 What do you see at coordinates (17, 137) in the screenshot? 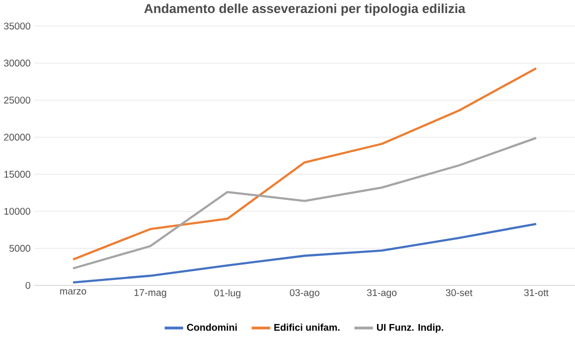
I see `y-tick-label: 20000` at bounding box center [17, 137].